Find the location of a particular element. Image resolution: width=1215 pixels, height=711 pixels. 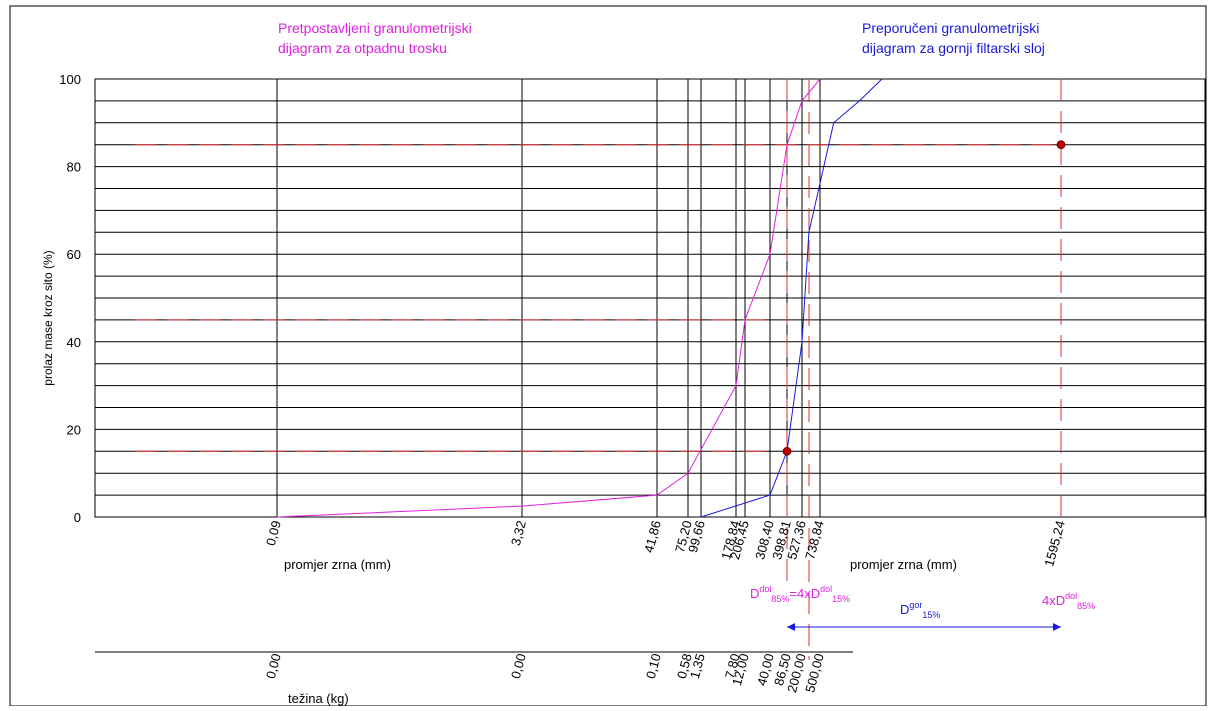

y-tick-label: 80 is located at coordinates (74, 167).